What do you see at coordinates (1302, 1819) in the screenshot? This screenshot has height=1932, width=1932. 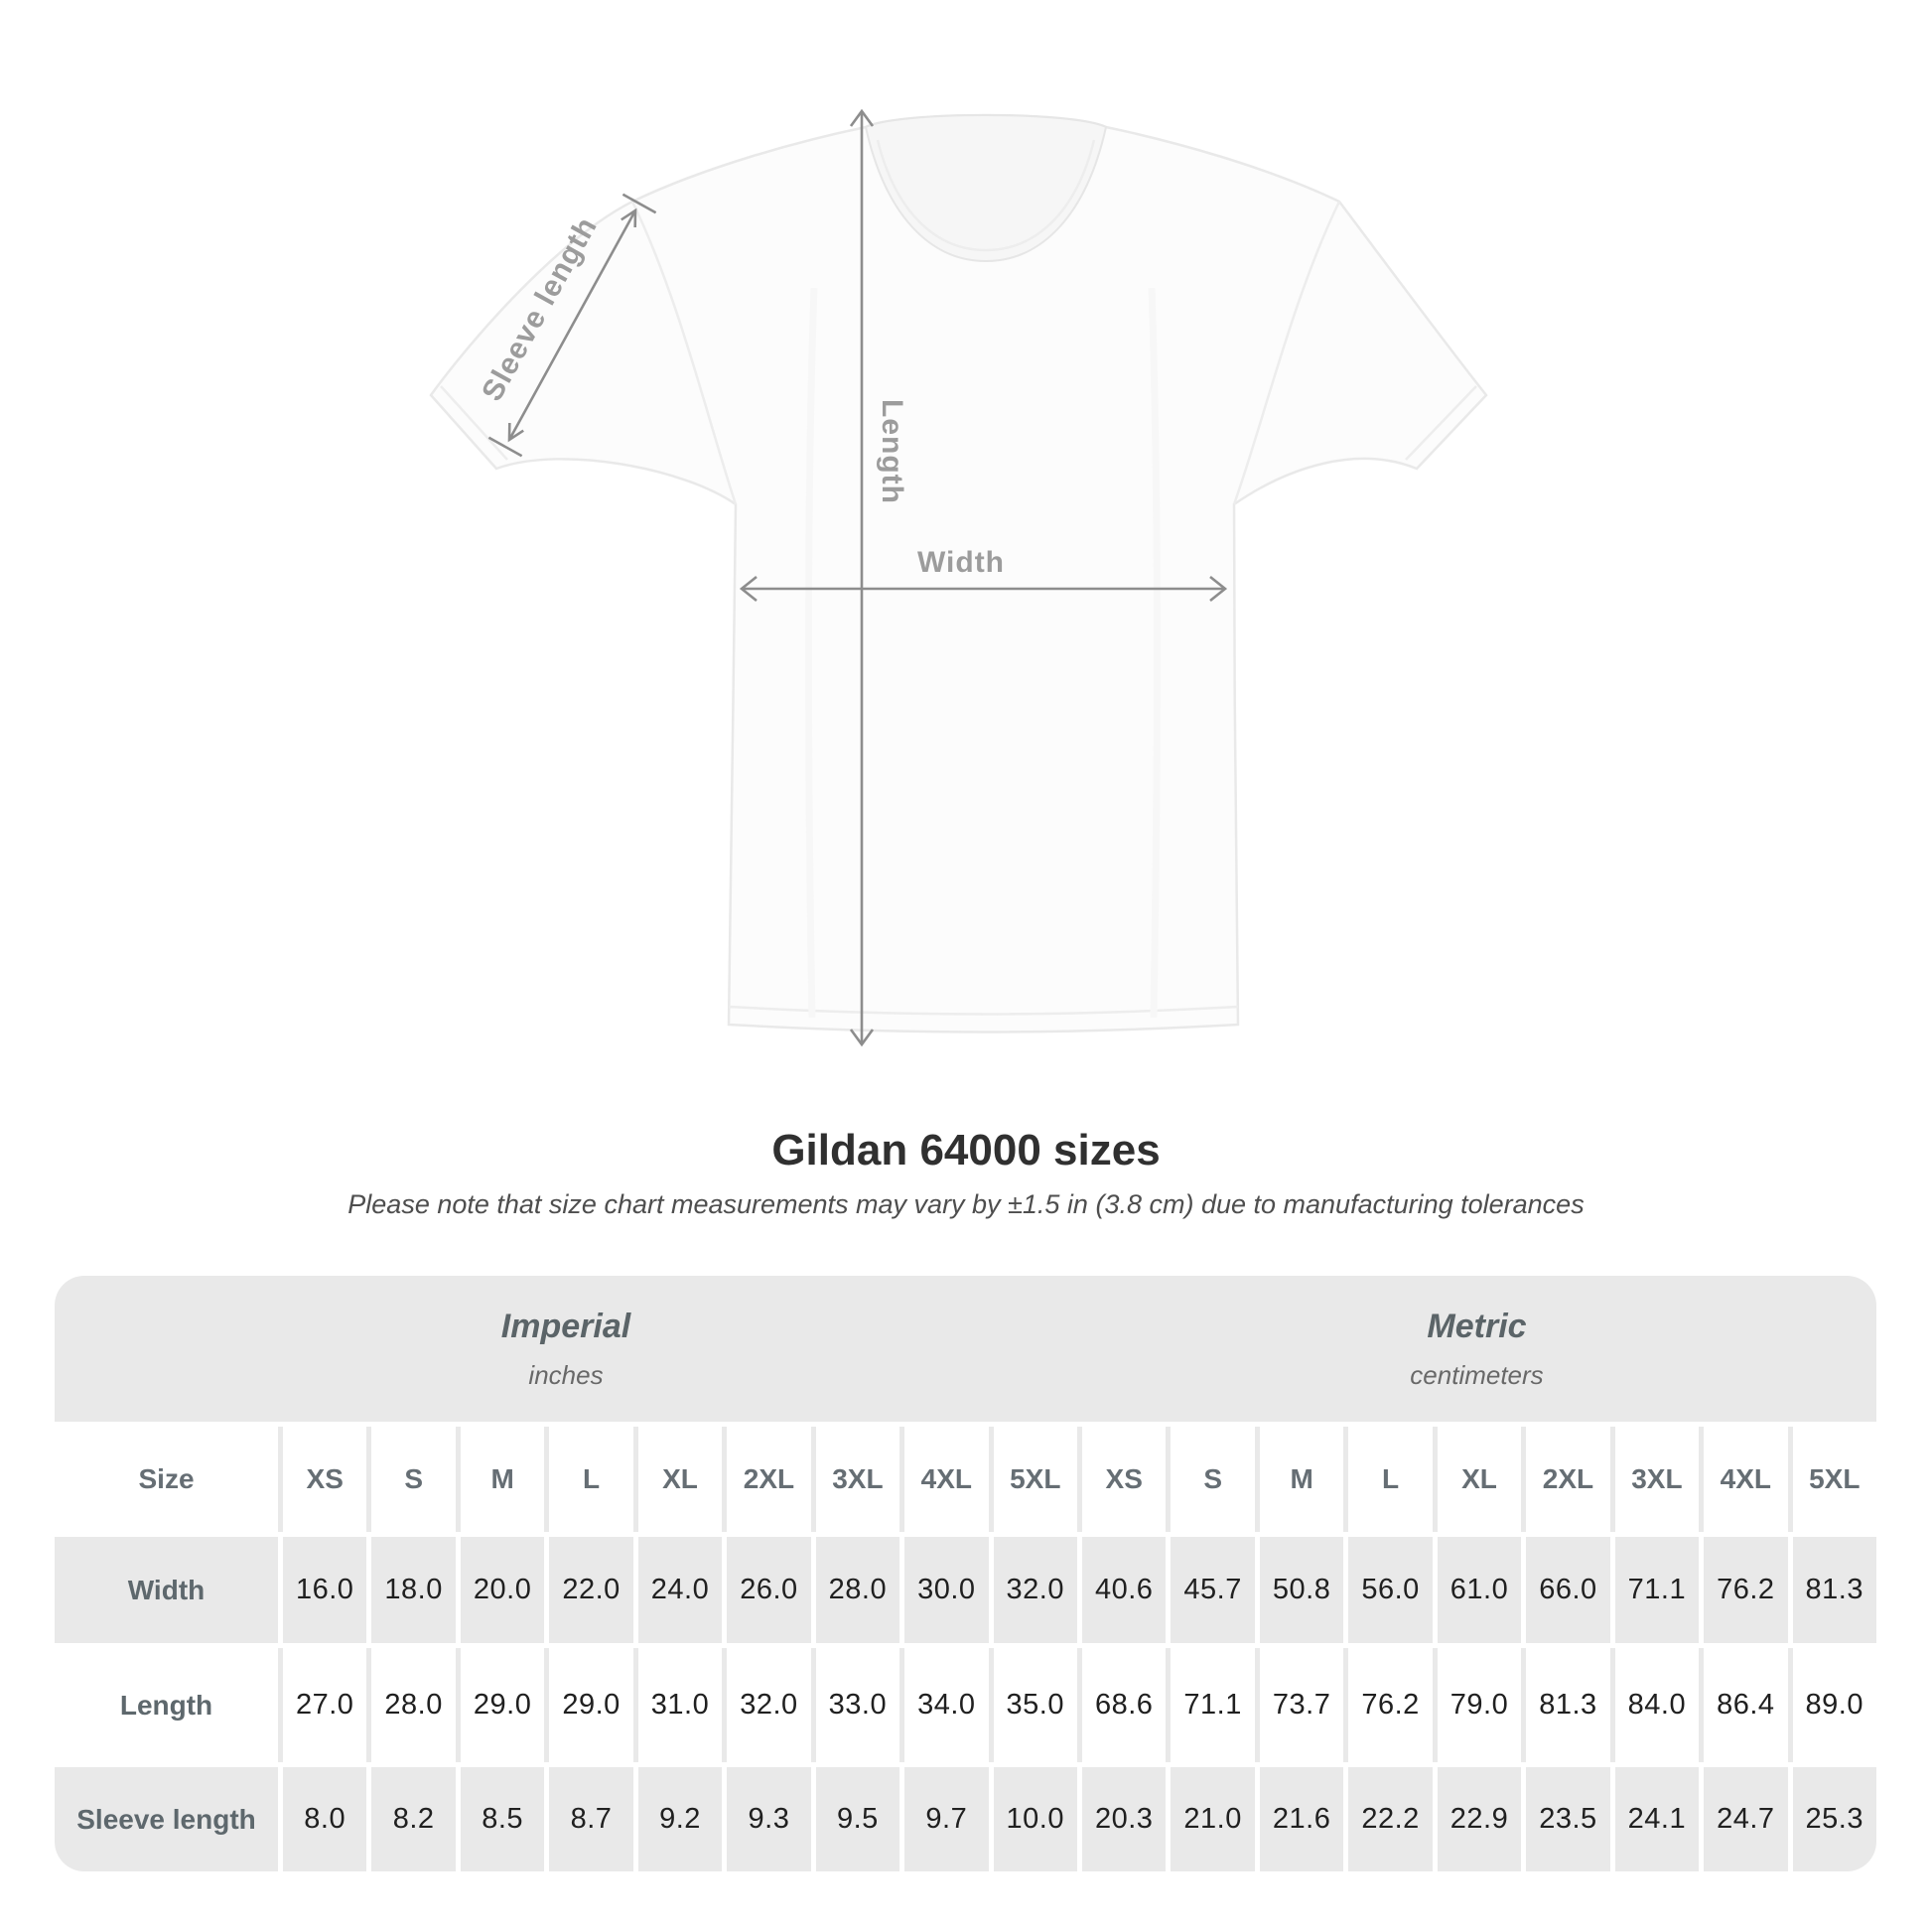 I see `table-cell: 21.6` at bounding box center [1302, 1819].